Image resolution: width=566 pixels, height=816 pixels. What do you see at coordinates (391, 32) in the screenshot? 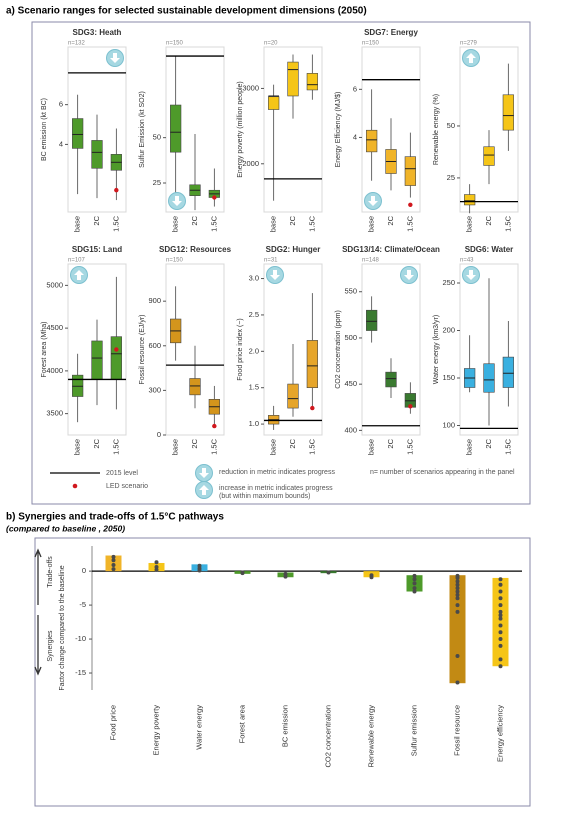
I see `panel-title: SDG7: Energy` at bounding box center [391, 32].